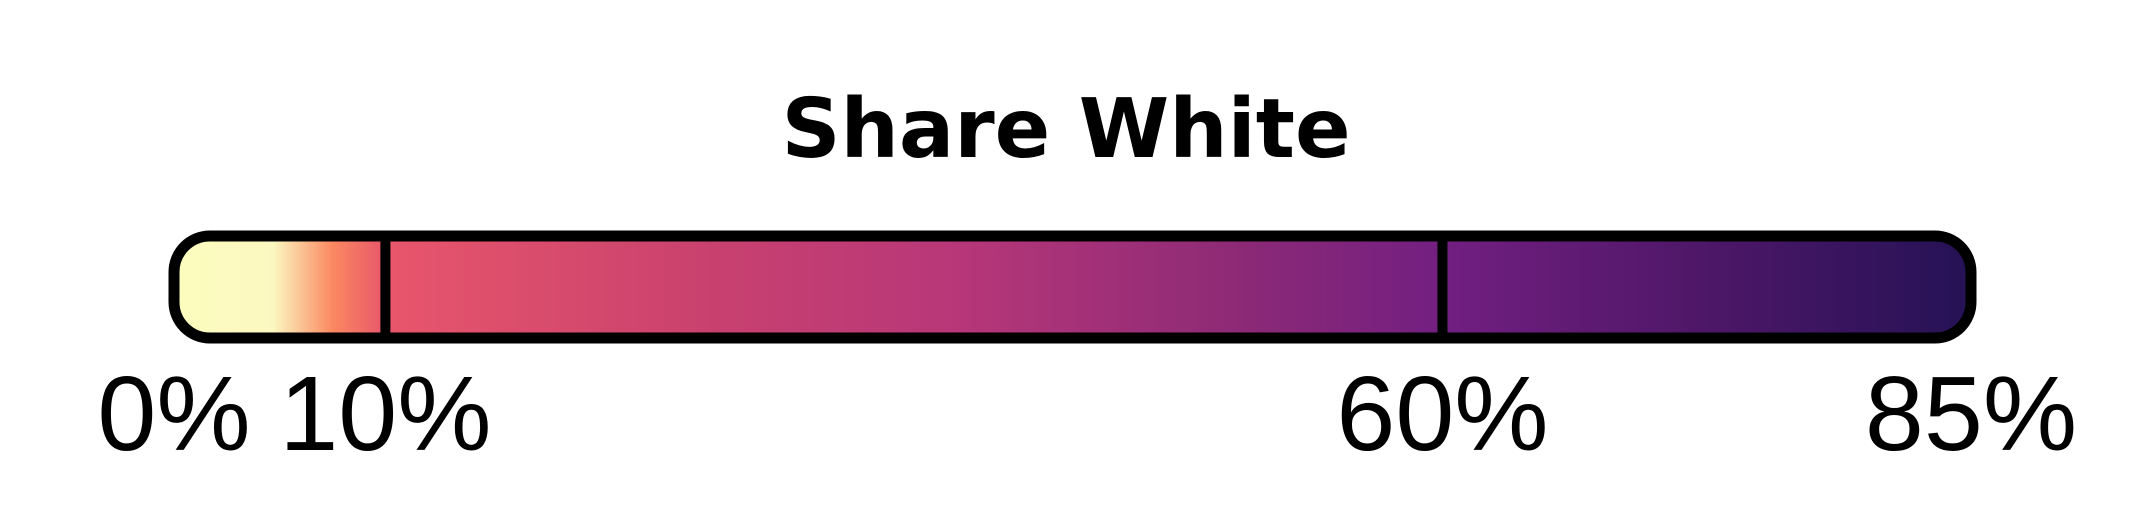 This screenshot has height=512, width=2132. What do you see at coordinates (385, 414) in the screenshot?
I see `tick-label-10: 10%` at bounding box center [385, 414].